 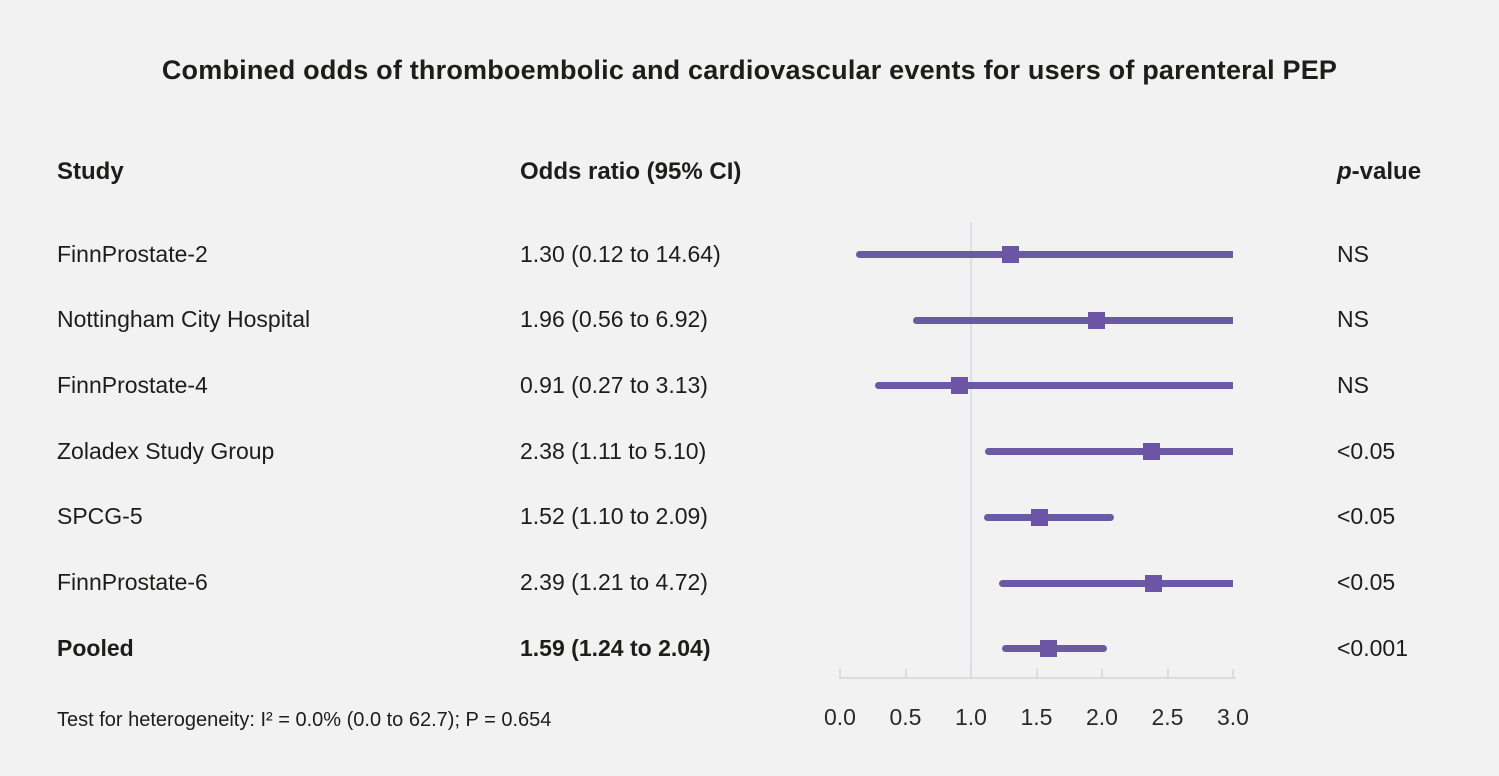 What do you see at coordinates (614, 582) in the screenshot?
I see `odds-ratio-label: 2.39 (1.21 to 4.72)` at bounding box center [614, 582].